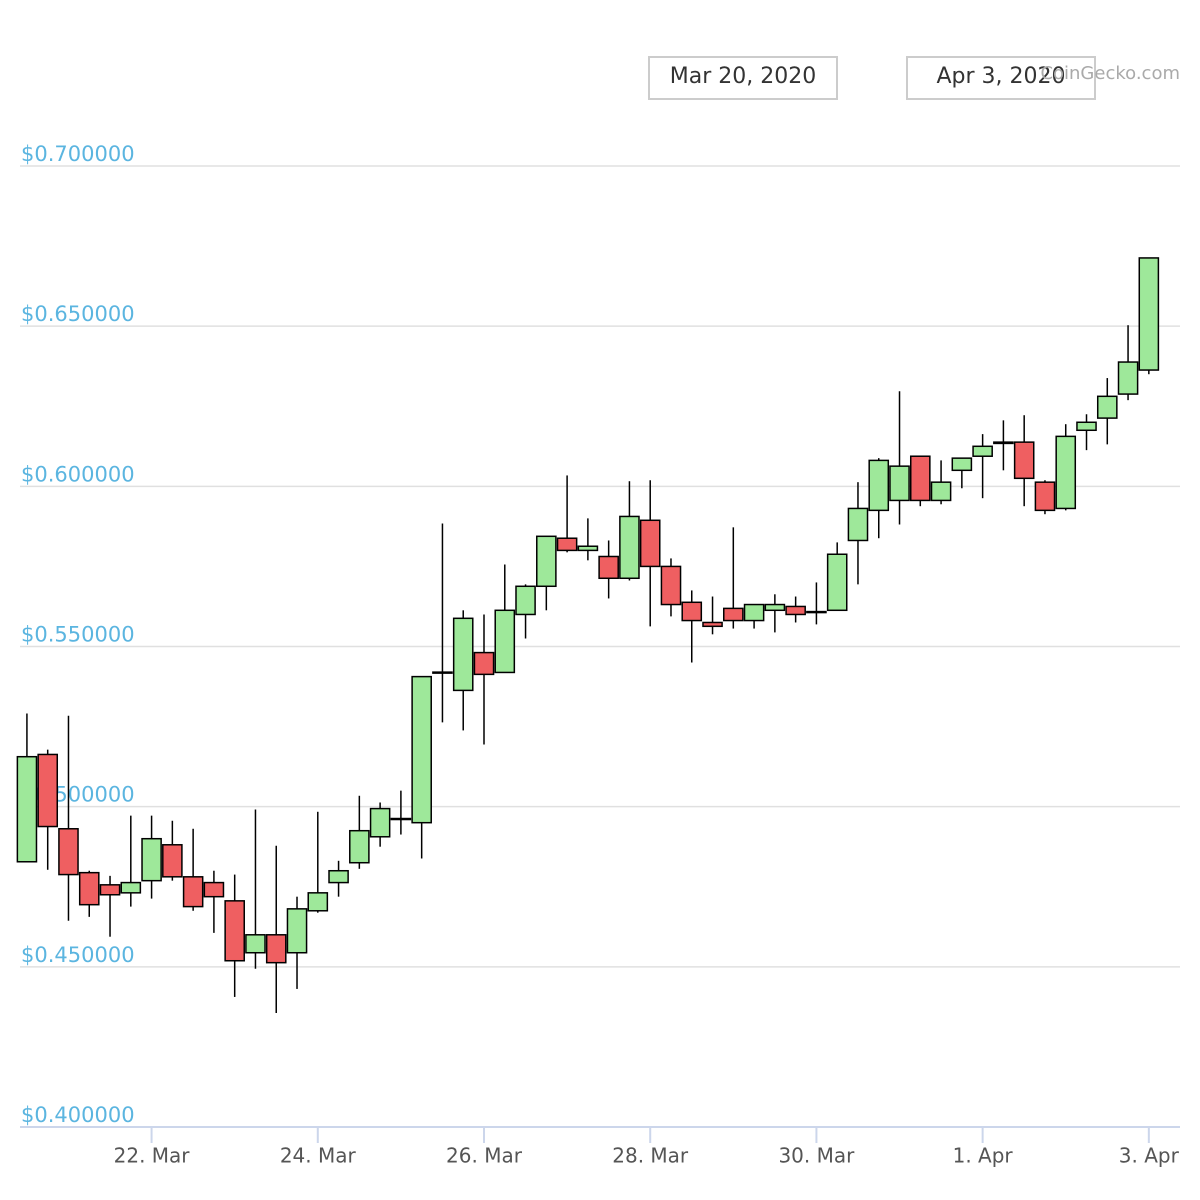 This screenshot has width=1200, height=1200. What do you see at coordinates (78, 474) in the screenshot?
I see `y-tick-label: $0.600000` at bounding box center [78, 474].